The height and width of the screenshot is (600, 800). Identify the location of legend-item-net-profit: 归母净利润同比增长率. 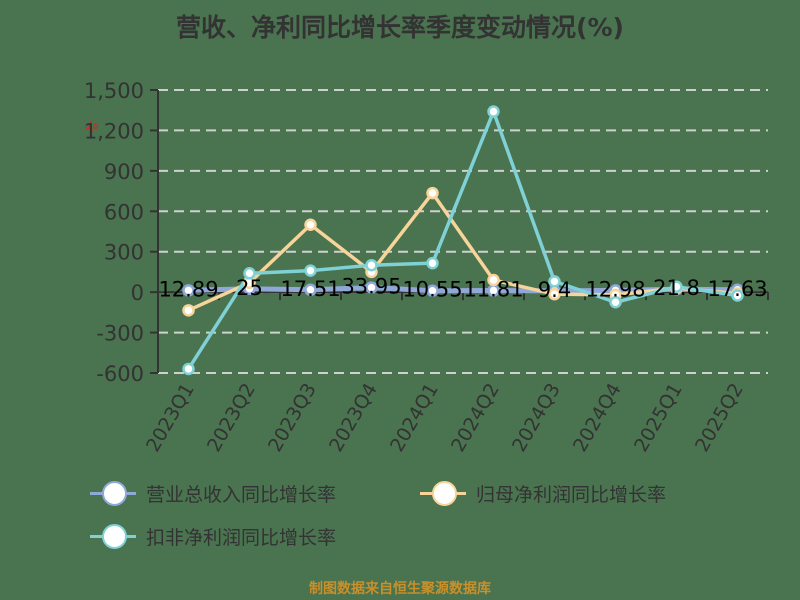
(542, 493).